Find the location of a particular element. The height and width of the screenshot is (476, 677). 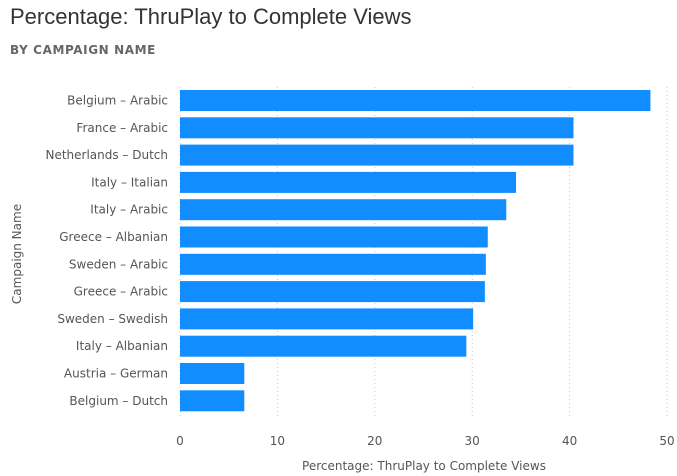

category-label: Netherlands – Dutch is located at coordinates (106, 155).